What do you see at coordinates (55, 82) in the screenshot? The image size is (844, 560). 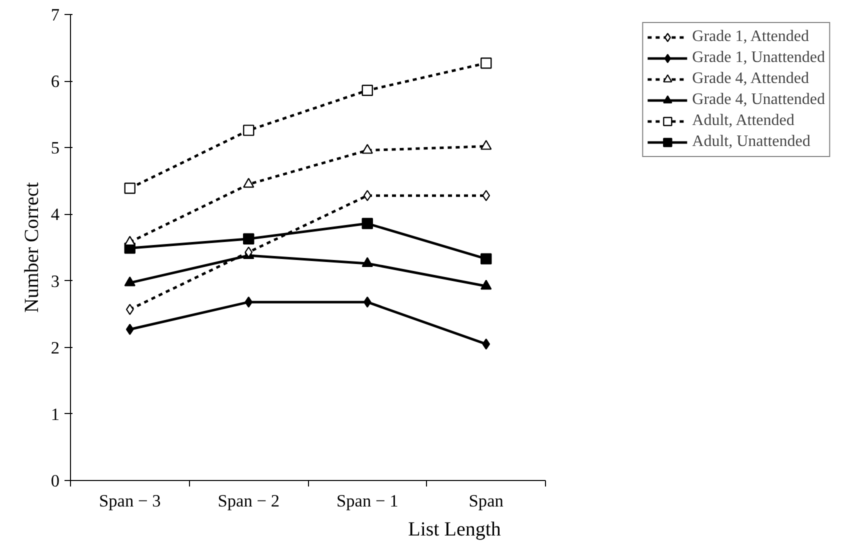 I see `y-tick-label: 6` at bounding box center [55, 82].